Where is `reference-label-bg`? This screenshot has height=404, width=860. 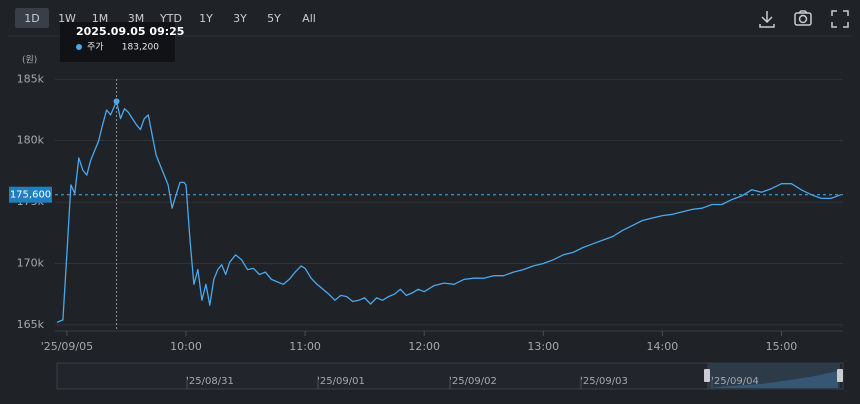 reference-label-bg is located at coordinates (30, 194).